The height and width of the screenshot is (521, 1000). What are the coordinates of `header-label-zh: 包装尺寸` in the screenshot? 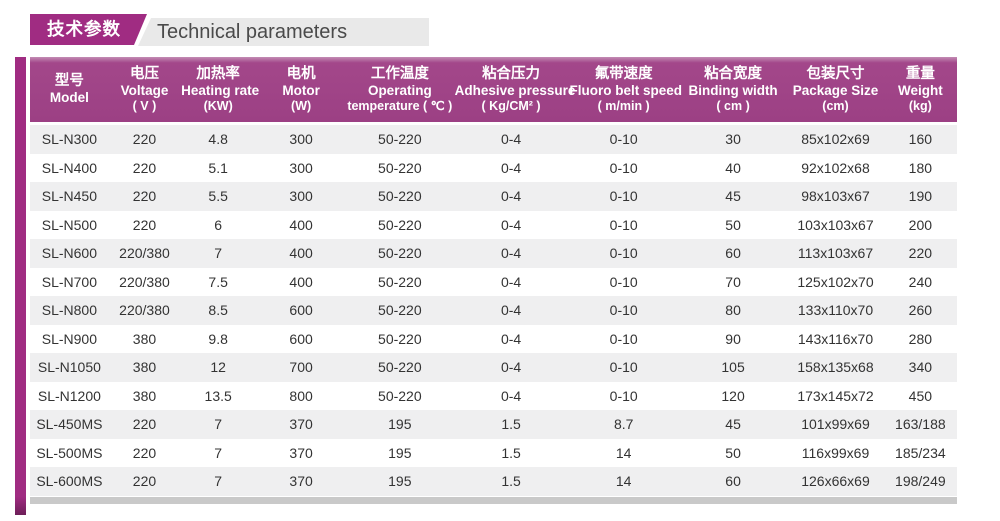 It's located at (835, 73).